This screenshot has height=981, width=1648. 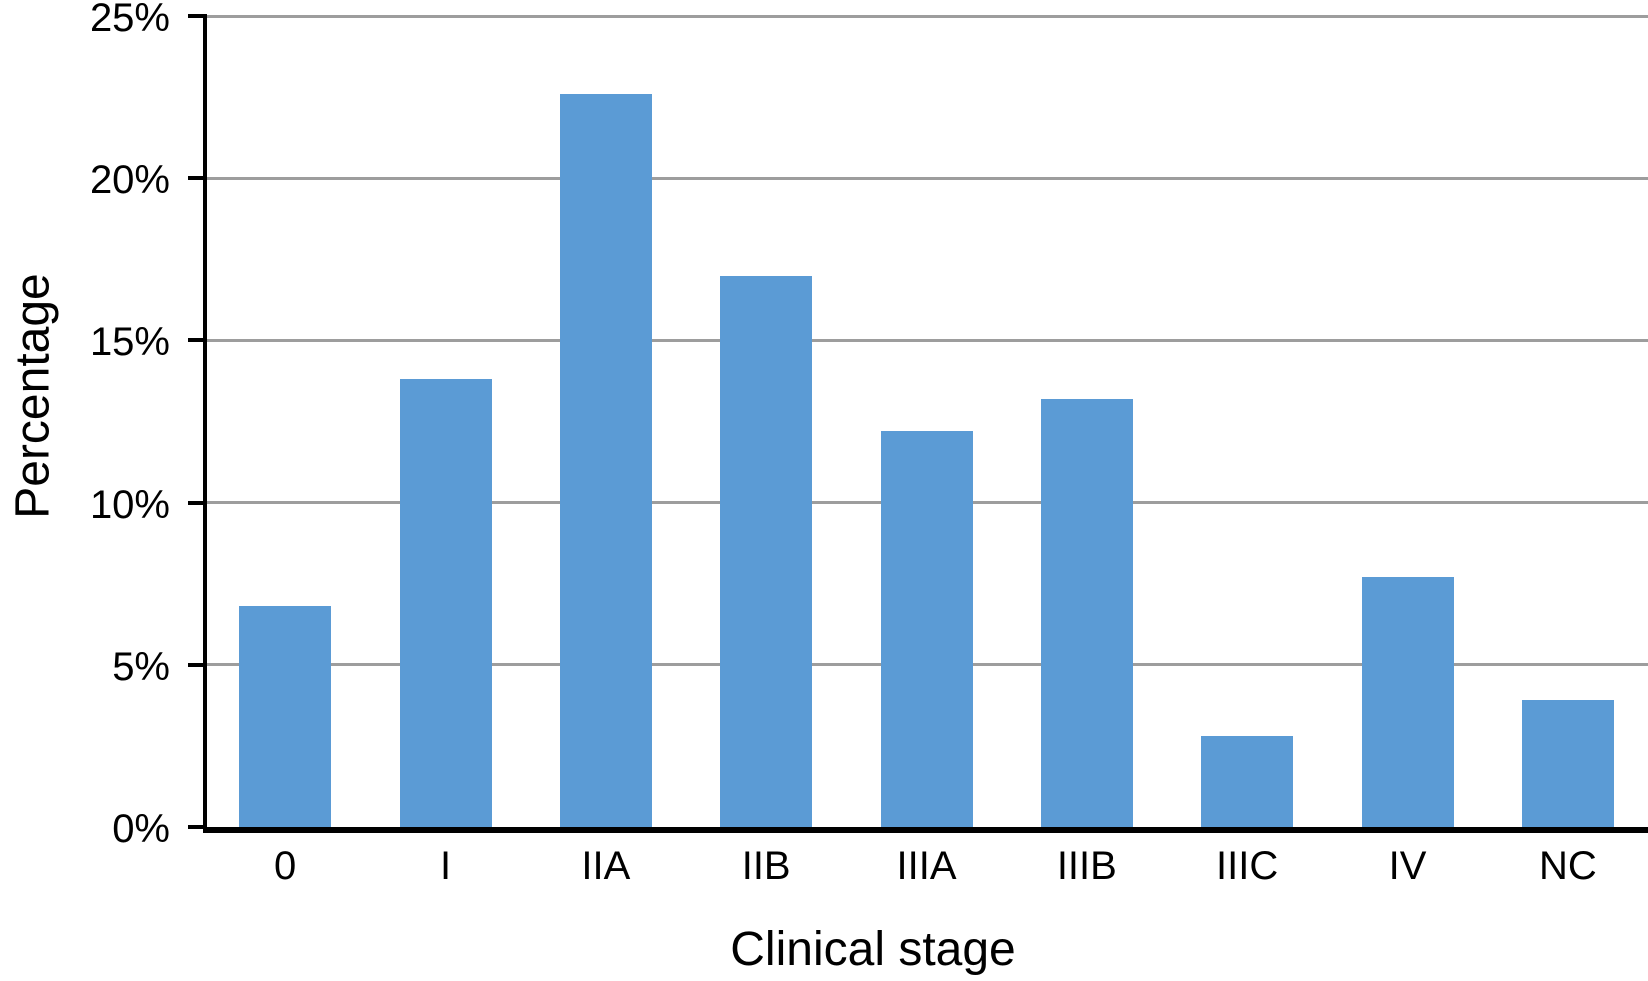 What do you see at coordinates (129, 342) in the screenshot?
I see `y-tick-label: 15%` at bounding box center [129, 342].